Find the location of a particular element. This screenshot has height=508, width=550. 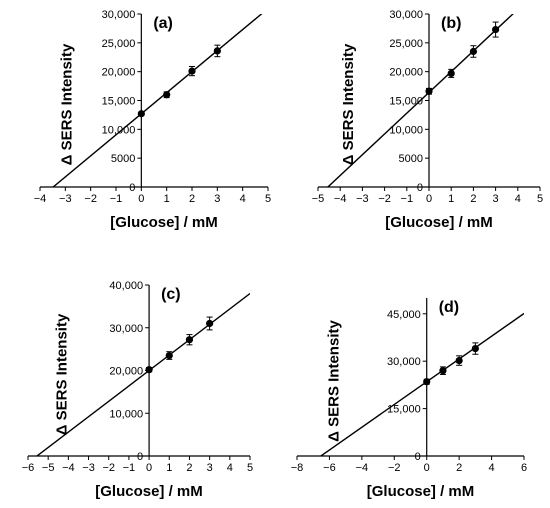

panel-label: (c) is located at coordinates (171, 294).